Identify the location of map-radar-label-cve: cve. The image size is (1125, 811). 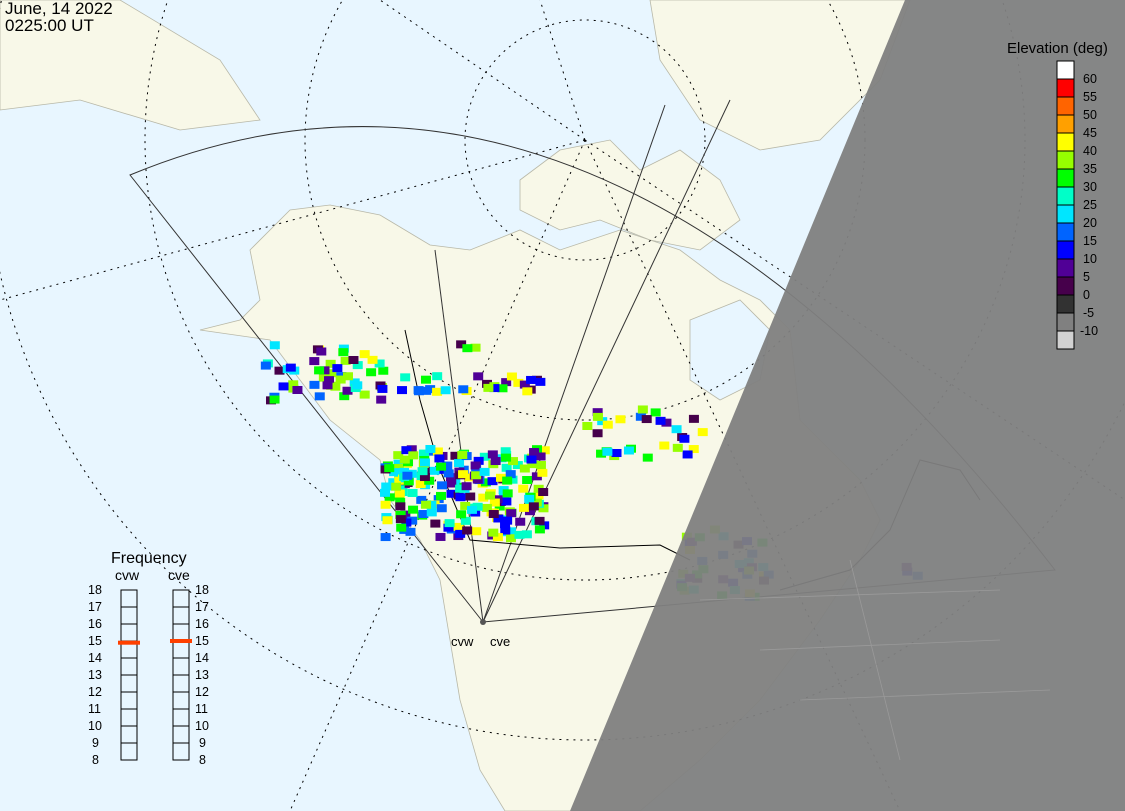
(500, 641).